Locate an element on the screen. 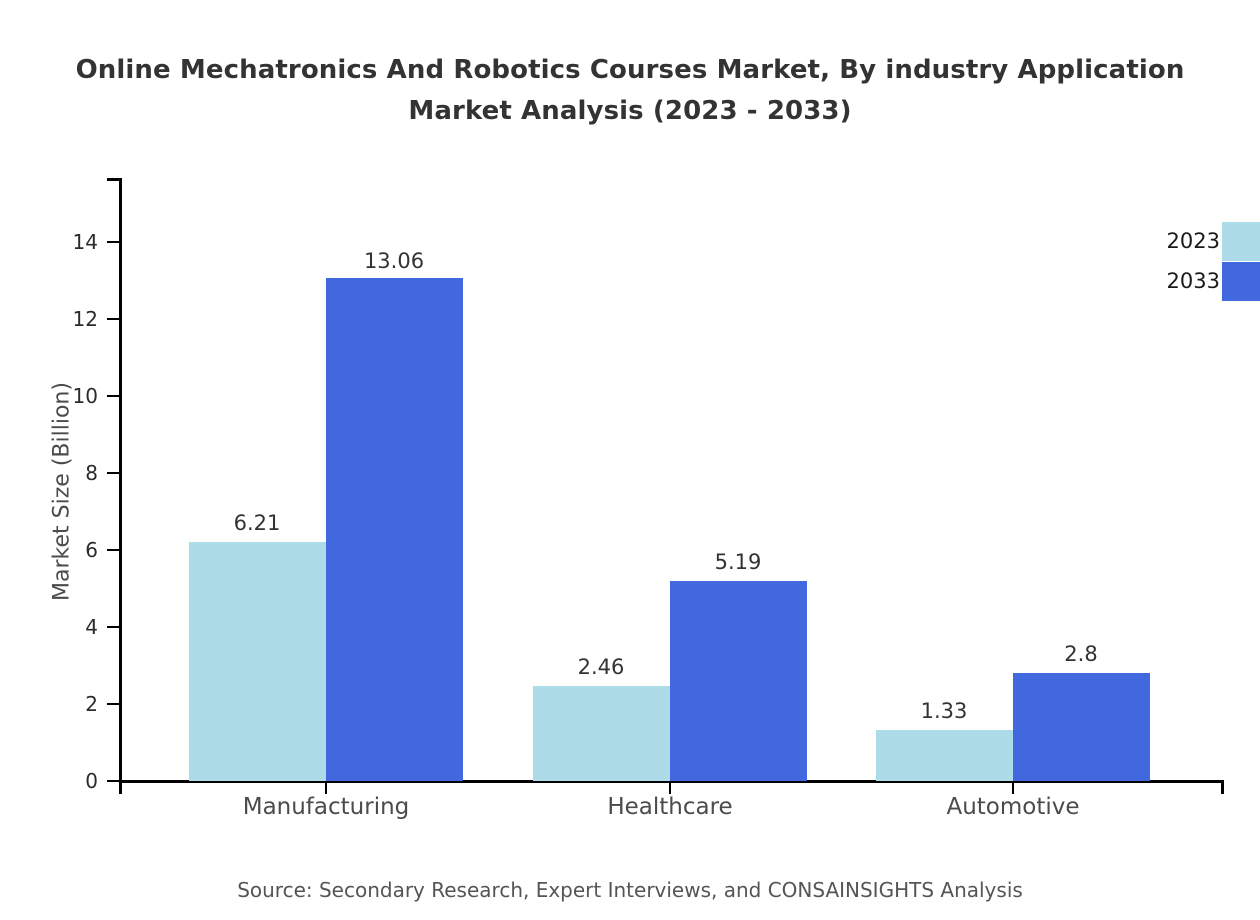  x-tick-mark-automotive is located at coordinates (1013, 787).